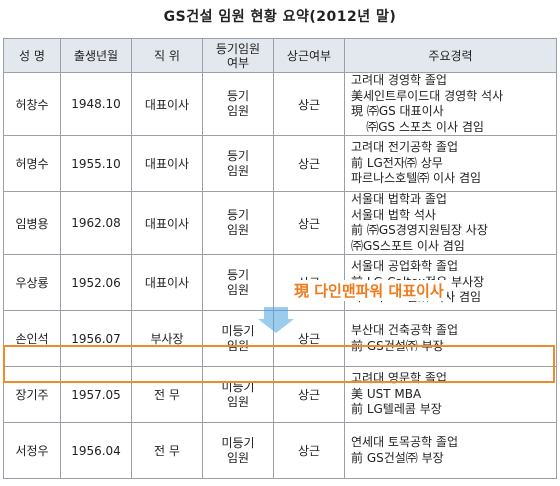 Image resolution: width=560 pixels, height=486 pixels. What do you see at coordinates (404, 442) in the screenshot?
I see `career-line: 연세대 토목공학 졸업` at bounding box center [404, 442].